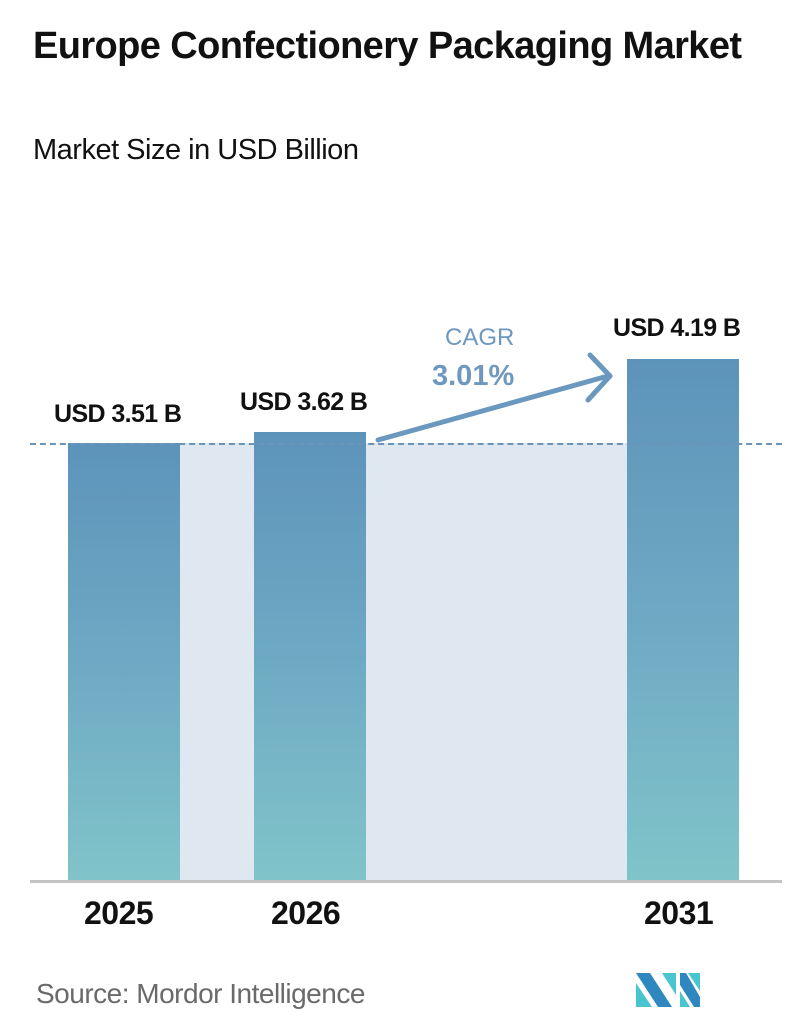 Image resolution: width=796 pixels, height=1034 pixels. What do you see at coordinates (387, 46) in the screenshot?
I see `chart-title: Europe Confectionery Packaging Market` at bounding box center [387, 46].